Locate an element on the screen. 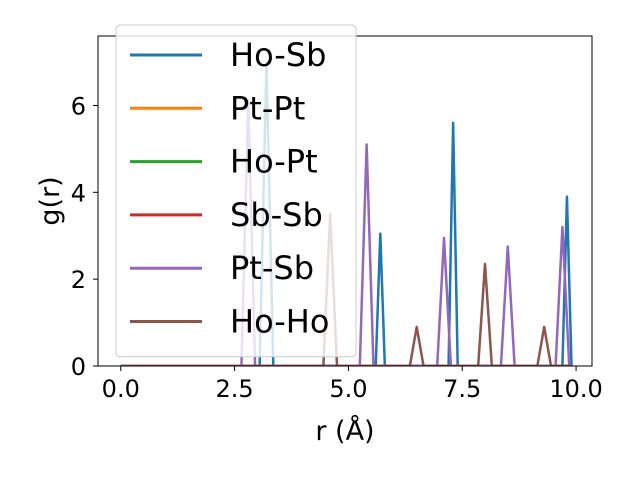 The width and height of the screenshot is (640, 480). legend-label-sb-sb: Sb-Sb is located at coordinates (276, 215).